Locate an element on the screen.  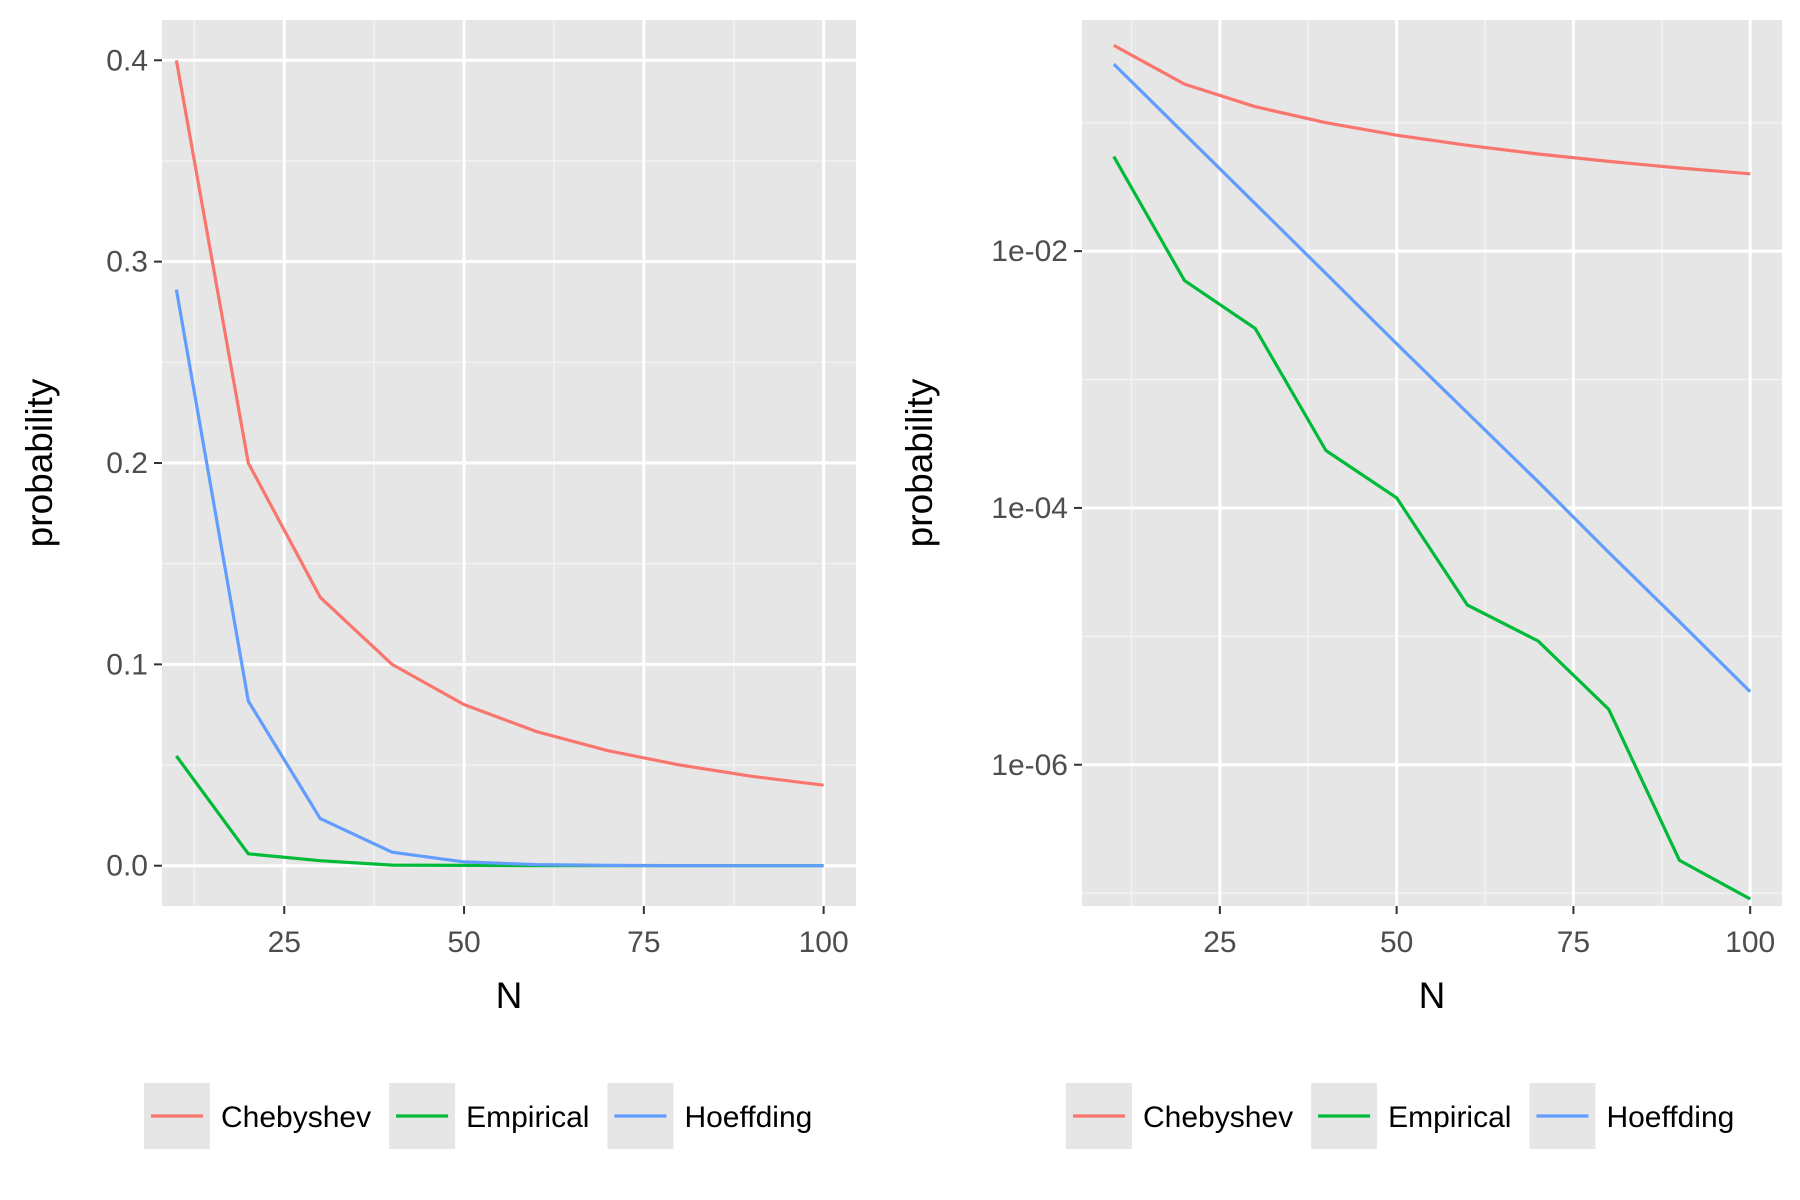
y-tick-label: 1e-06 is located at coordinates (1029, 765).